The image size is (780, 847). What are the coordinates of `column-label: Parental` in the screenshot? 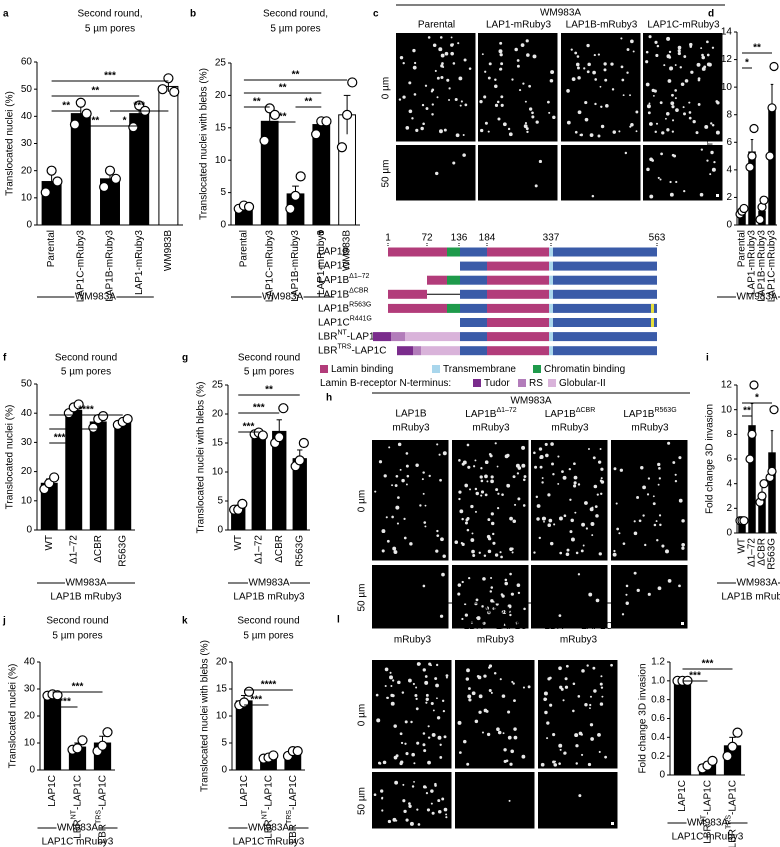 It's located at (436, 25).